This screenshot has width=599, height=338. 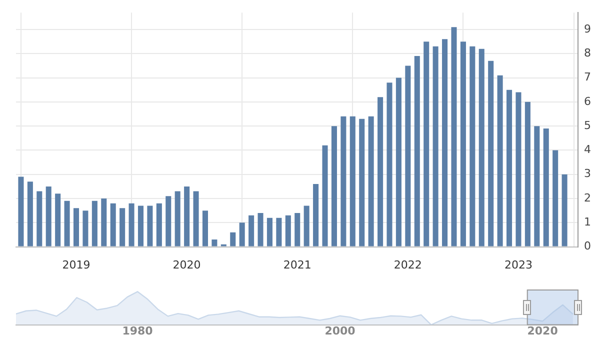 I want to click on y-tick-label: 8, so click(x=587, y=53).